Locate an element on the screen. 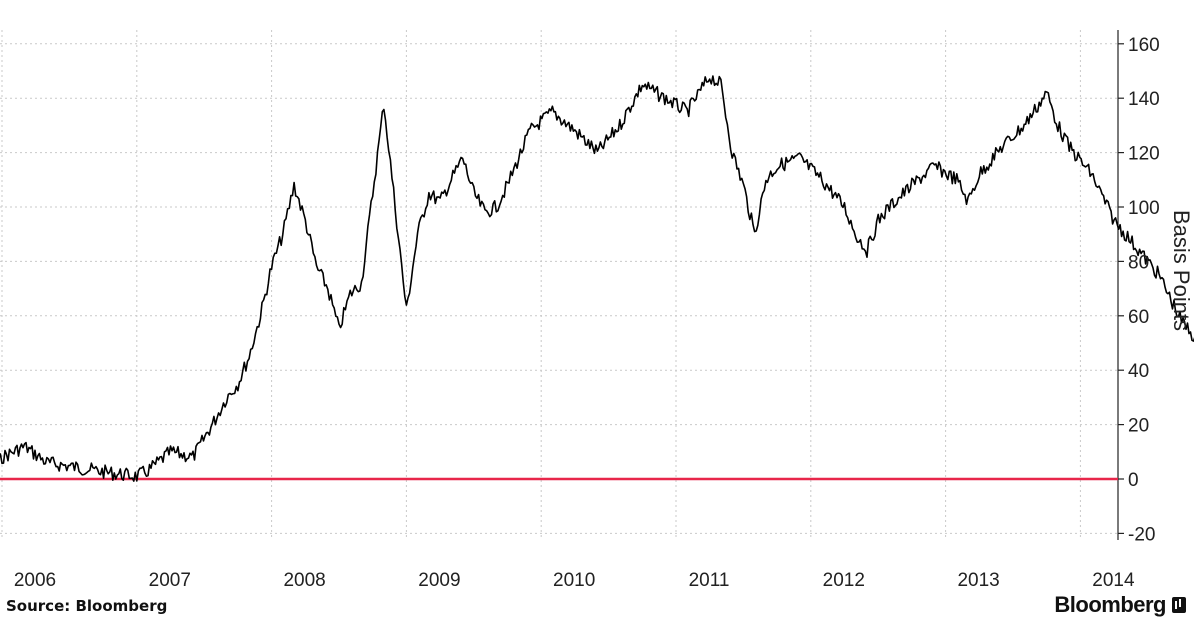  x-tick-label: 2006 is located at coordinates (35, 580).